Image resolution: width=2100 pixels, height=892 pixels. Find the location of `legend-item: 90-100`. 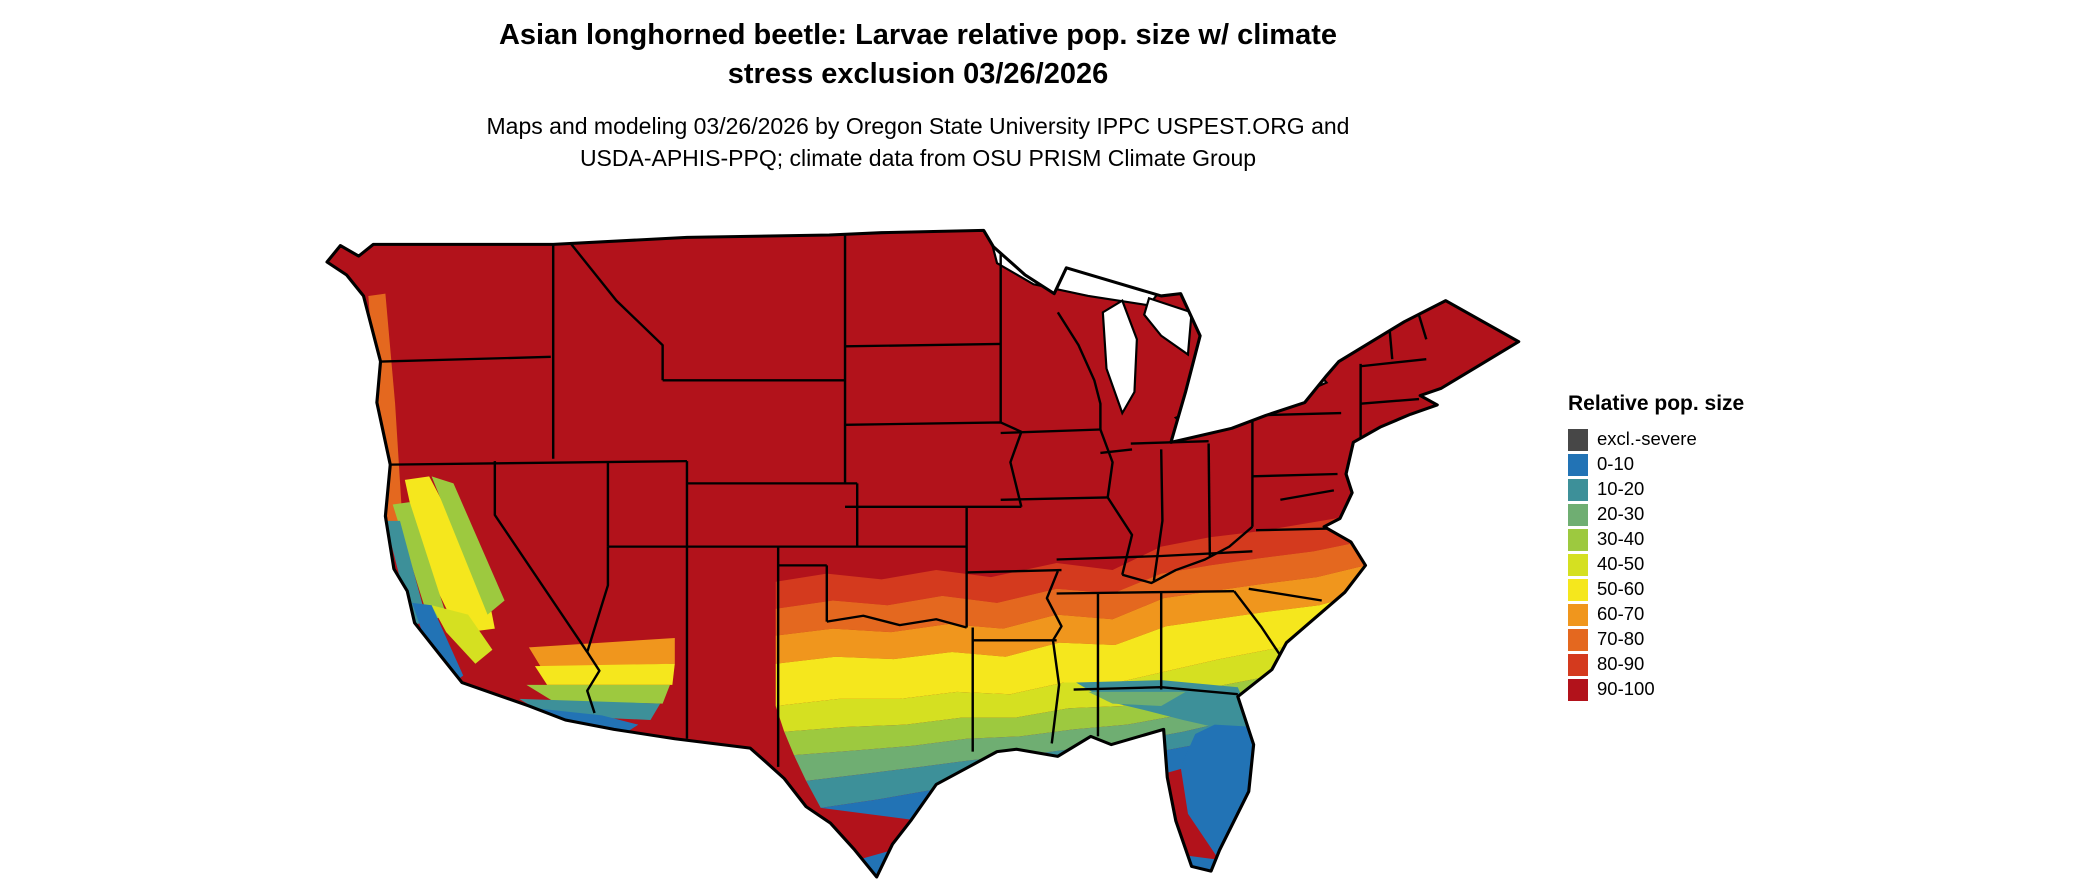

legend-item: 90-100 is located at coordinates (1656, 689).